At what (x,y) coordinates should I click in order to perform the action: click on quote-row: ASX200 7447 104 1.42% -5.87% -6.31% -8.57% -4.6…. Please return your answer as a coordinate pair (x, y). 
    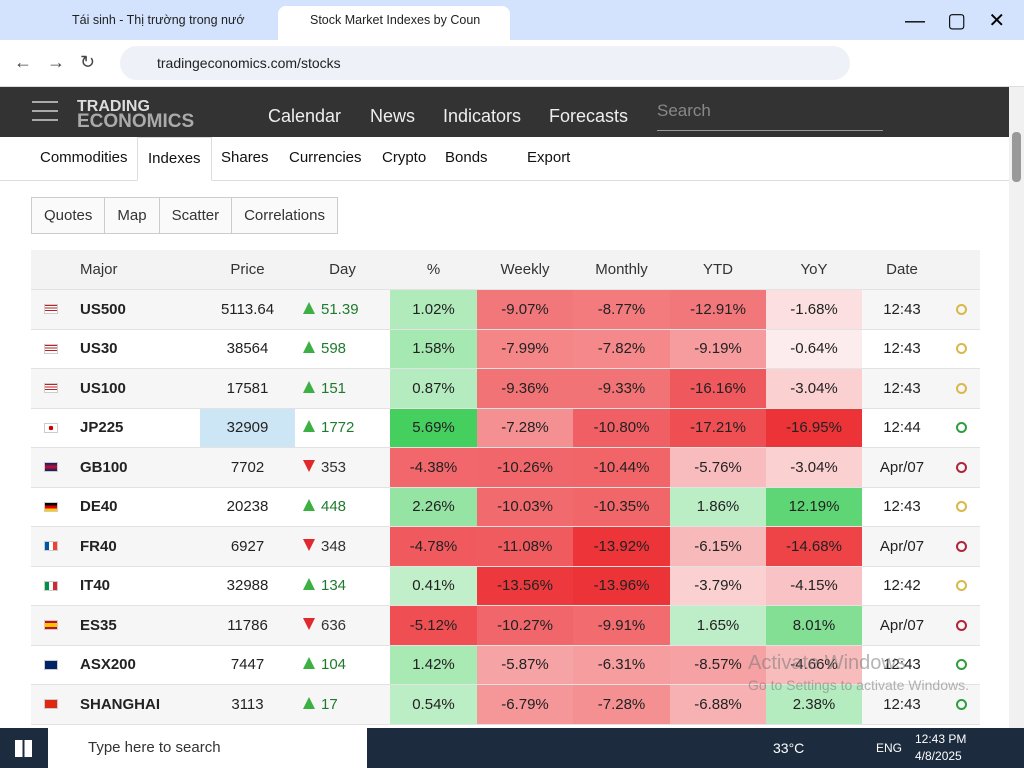
    Looking at the image, I should click on (505, 665).